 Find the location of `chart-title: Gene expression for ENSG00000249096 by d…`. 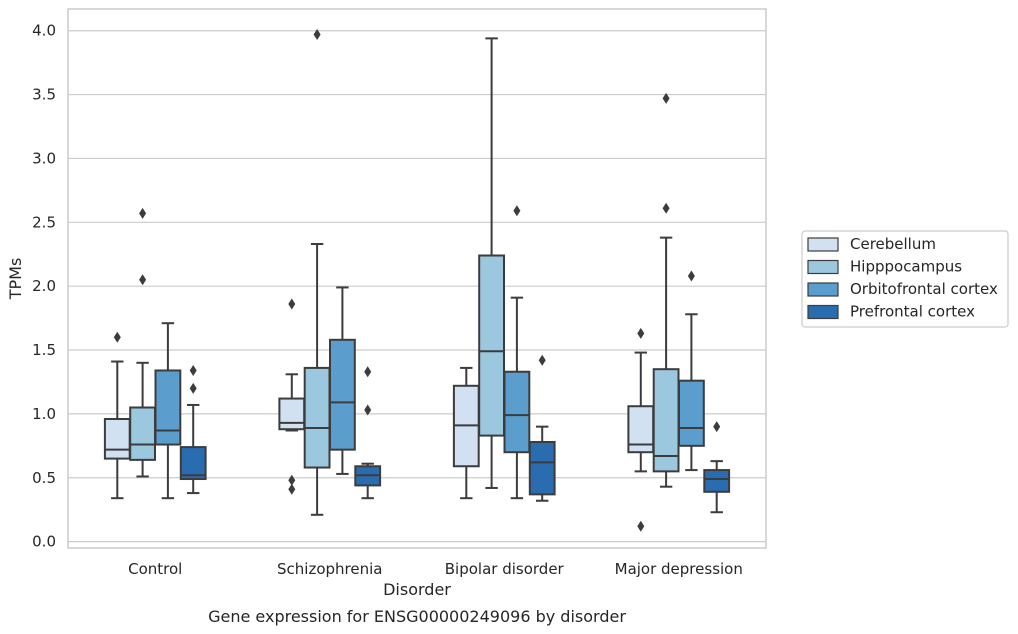

chart-title: Gene expression for ENSG00000249096 by d… is located at coordinates (417, 616).